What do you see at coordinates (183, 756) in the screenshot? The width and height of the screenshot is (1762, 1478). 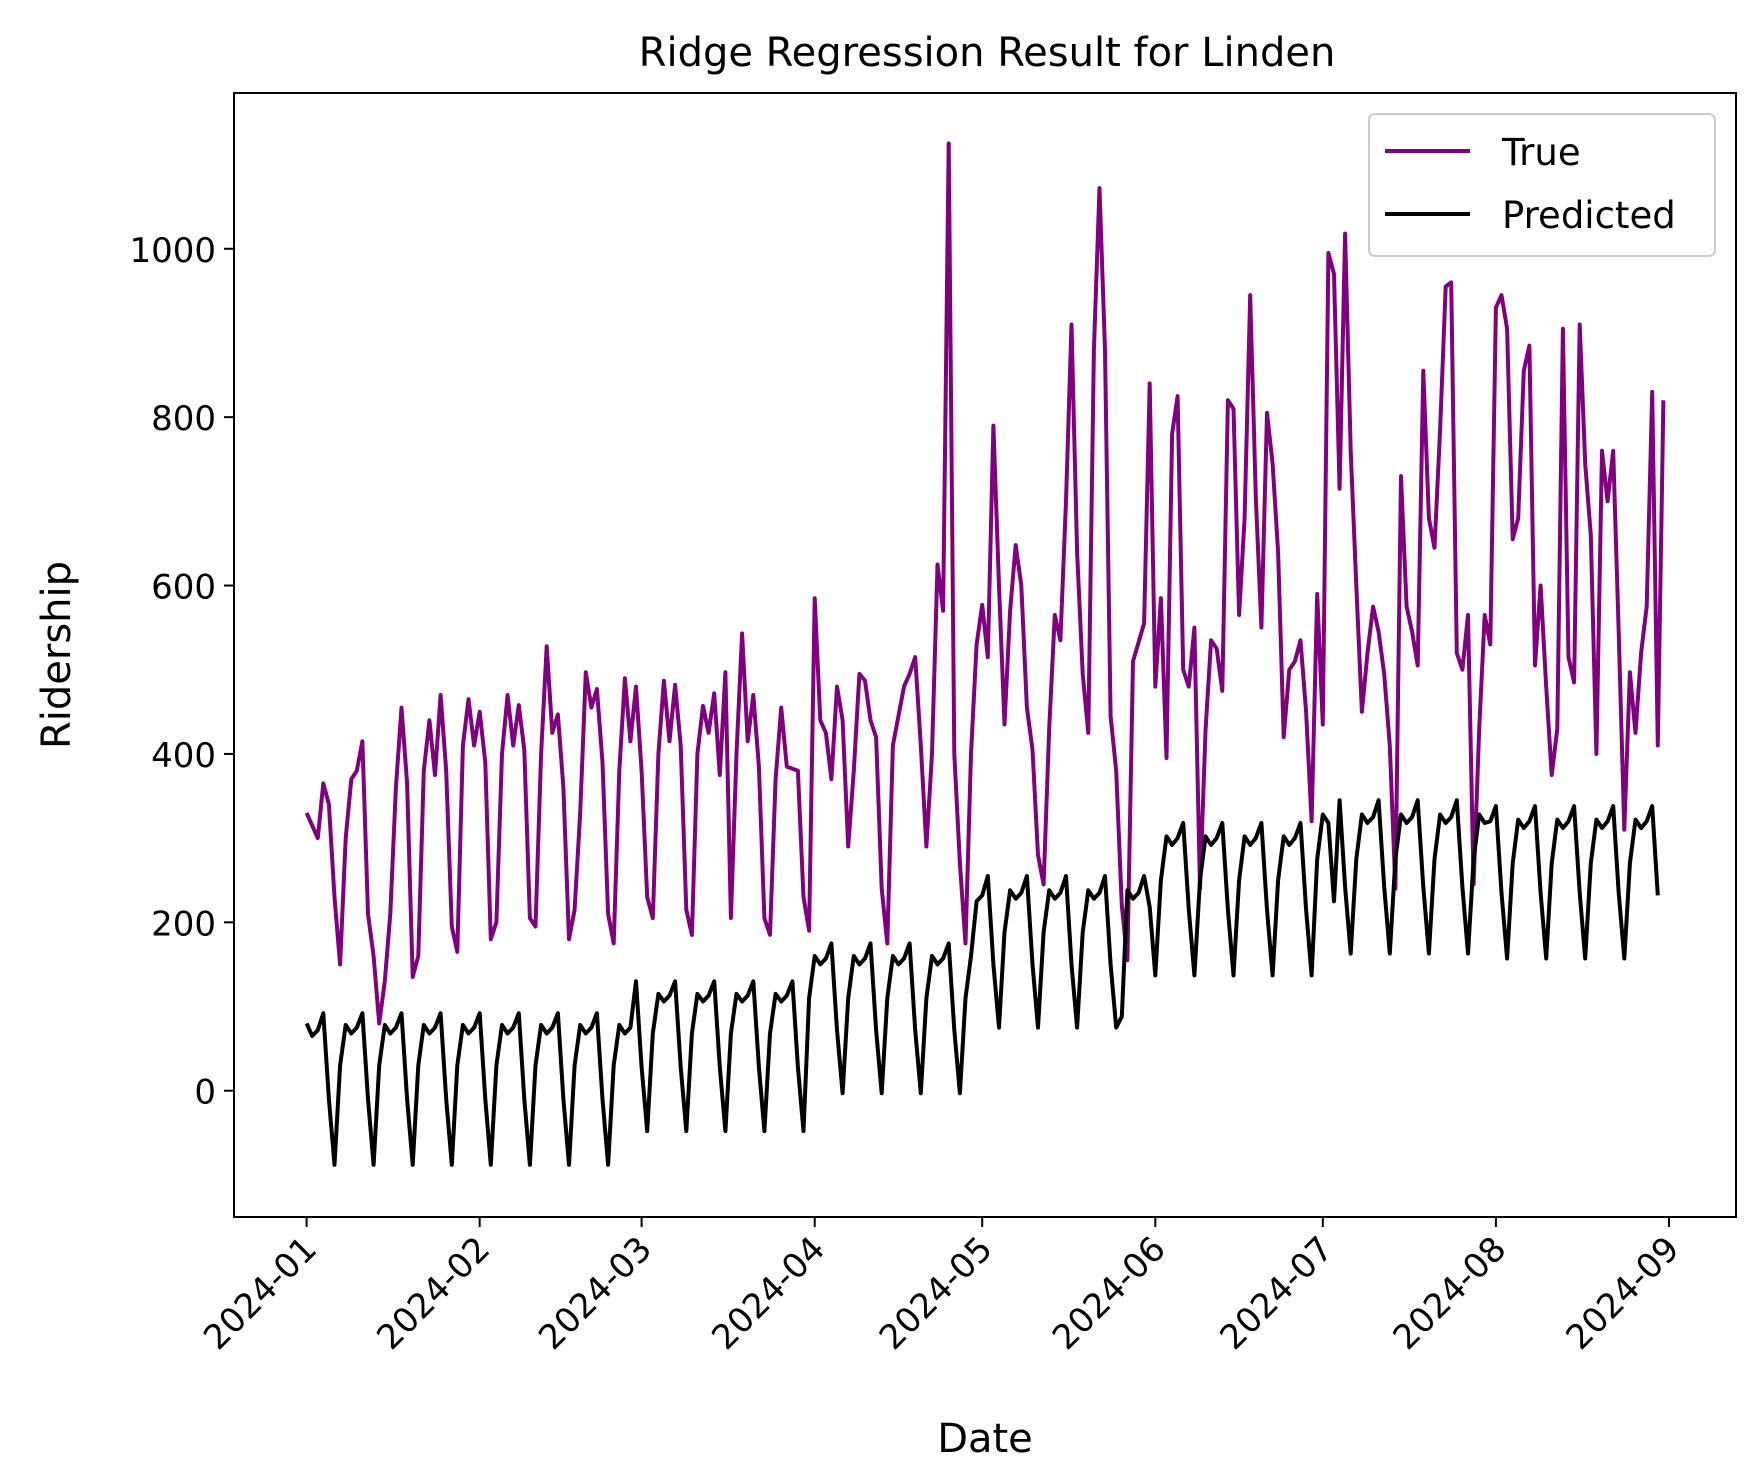 I see `y-tick-label: 400` at bounding box center [183, 756].